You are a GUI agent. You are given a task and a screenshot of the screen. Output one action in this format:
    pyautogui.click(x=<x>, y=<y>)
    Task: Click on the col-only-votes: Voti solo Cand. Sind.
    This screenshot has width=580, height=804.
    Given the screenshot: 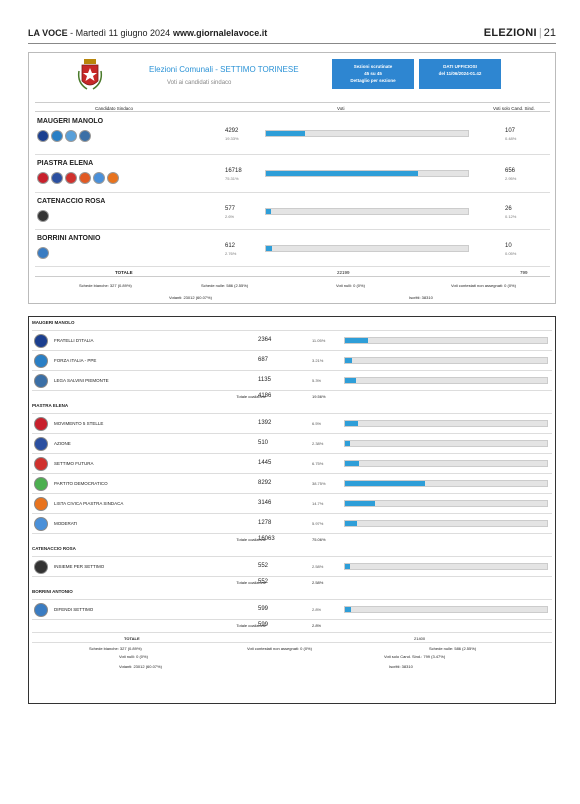 What is the action you would take?
    pyautogui.click(x=514, y=108)
    